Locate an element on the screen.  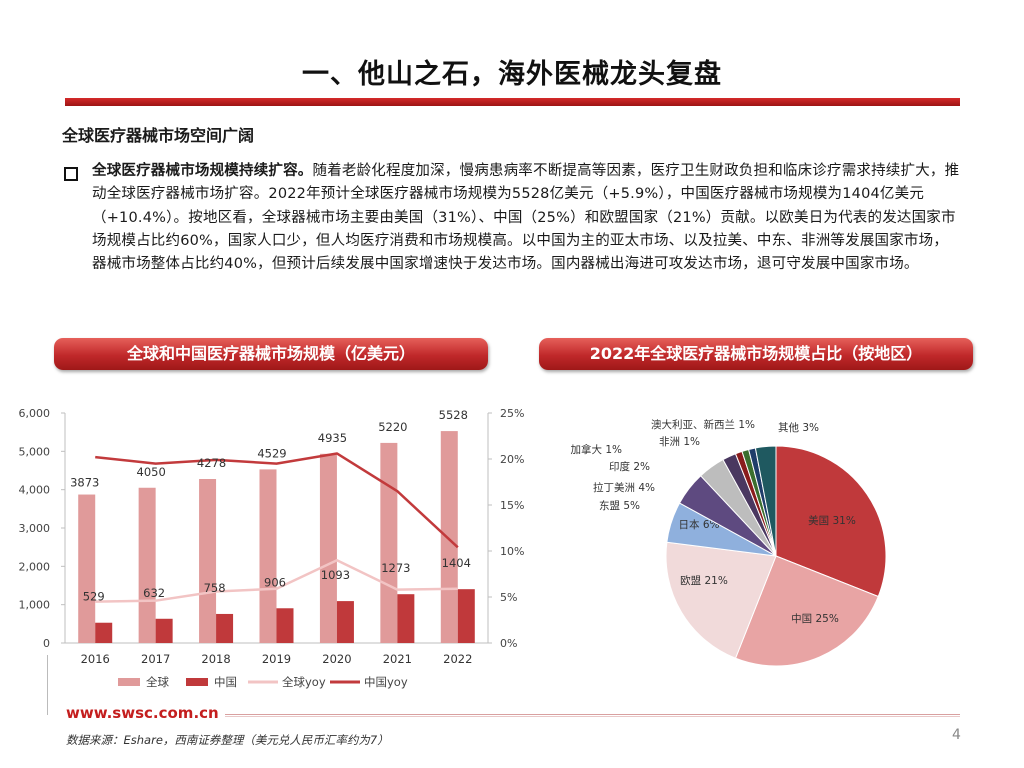
x-tick-label: 2018 is located at coordinates (215, 659).